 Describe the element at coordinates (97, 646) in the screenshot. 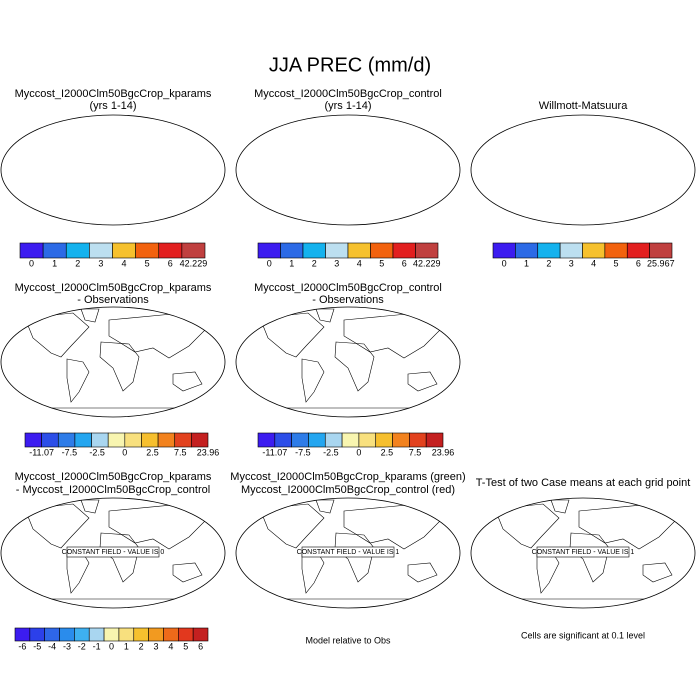

I see `colorbar-label: -1` at that location.